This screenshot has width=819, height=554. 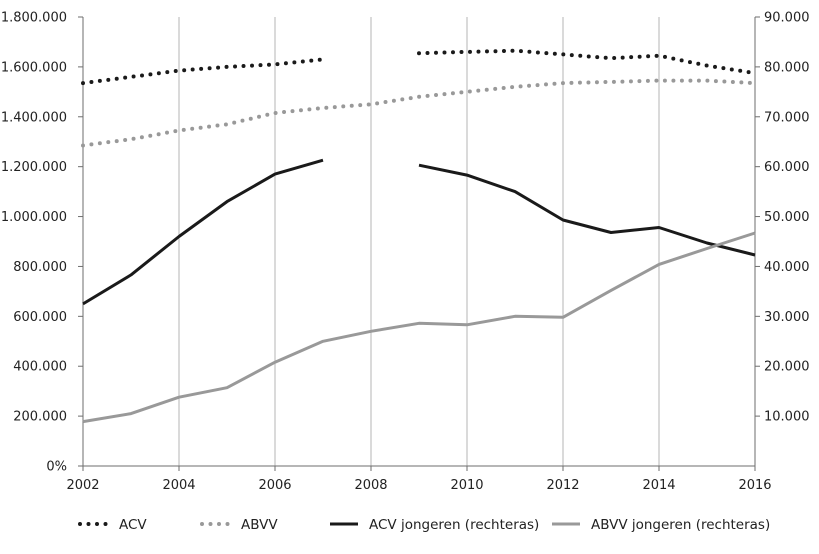 What do you see at coordinates (658, 485) in the screenshot?
I see `x-tick-label: 2014` at bounding box center [658, 485].